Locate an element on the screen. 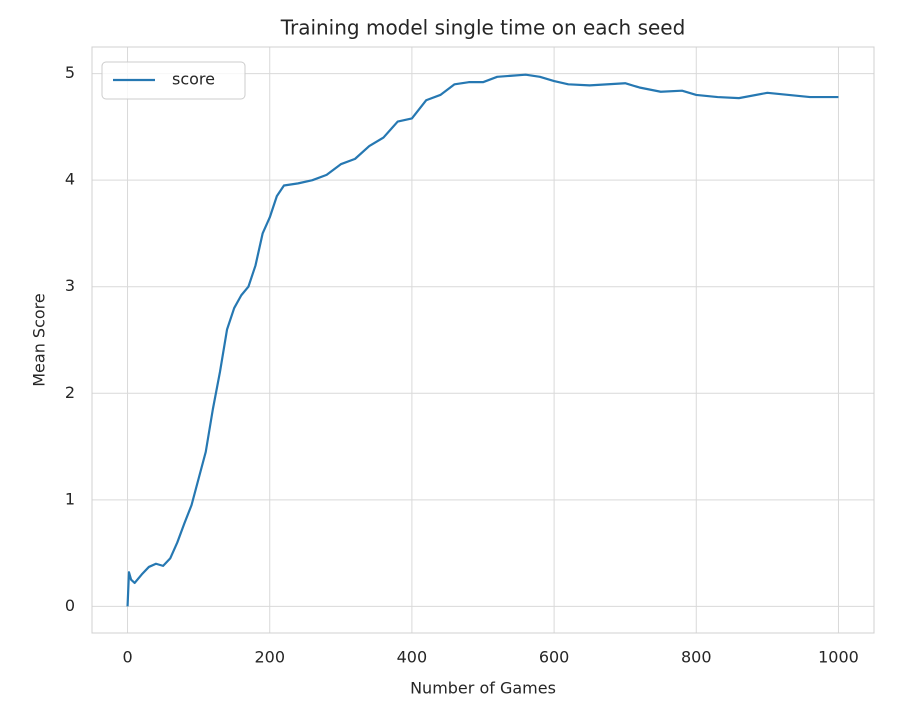  legend-box is located at coordinates (173, 80).